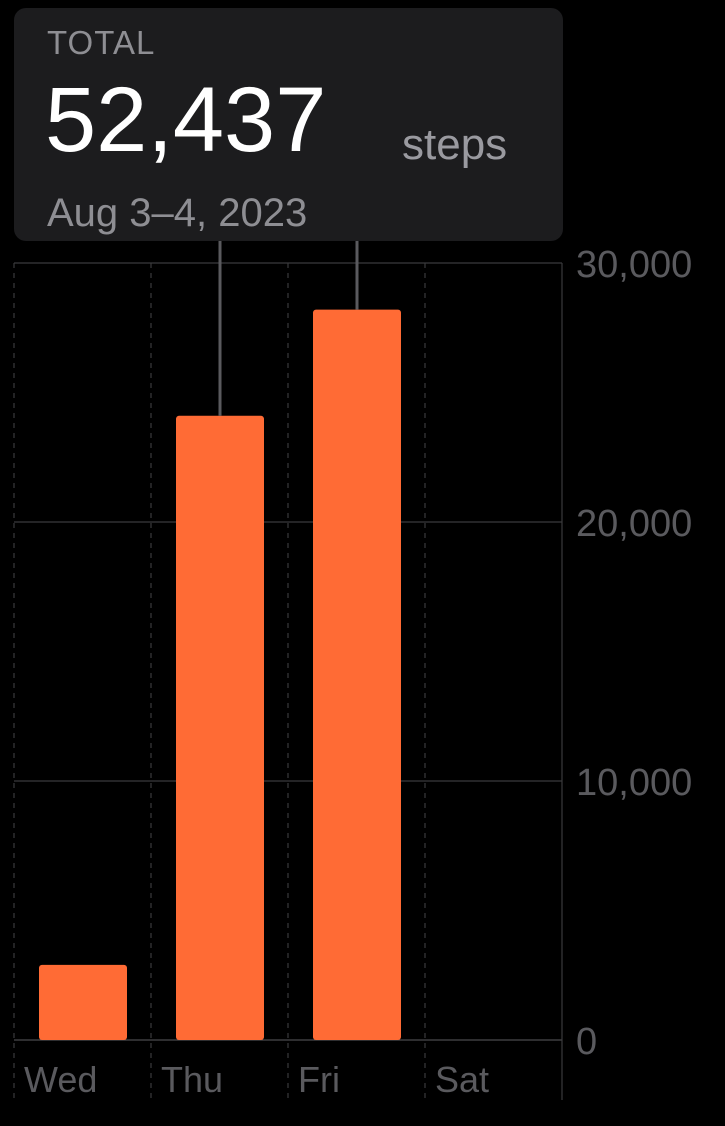  I want to click on tooltip-unit: steps, so click(455, 144).